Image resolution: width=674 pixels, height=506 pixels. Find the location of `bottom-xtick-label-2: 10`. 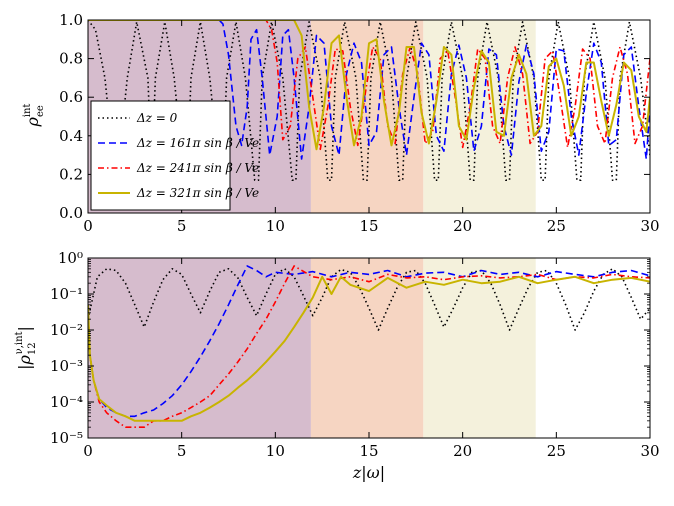

bottom-xtick-label-2: 10 is located at coordinates (275, 451).